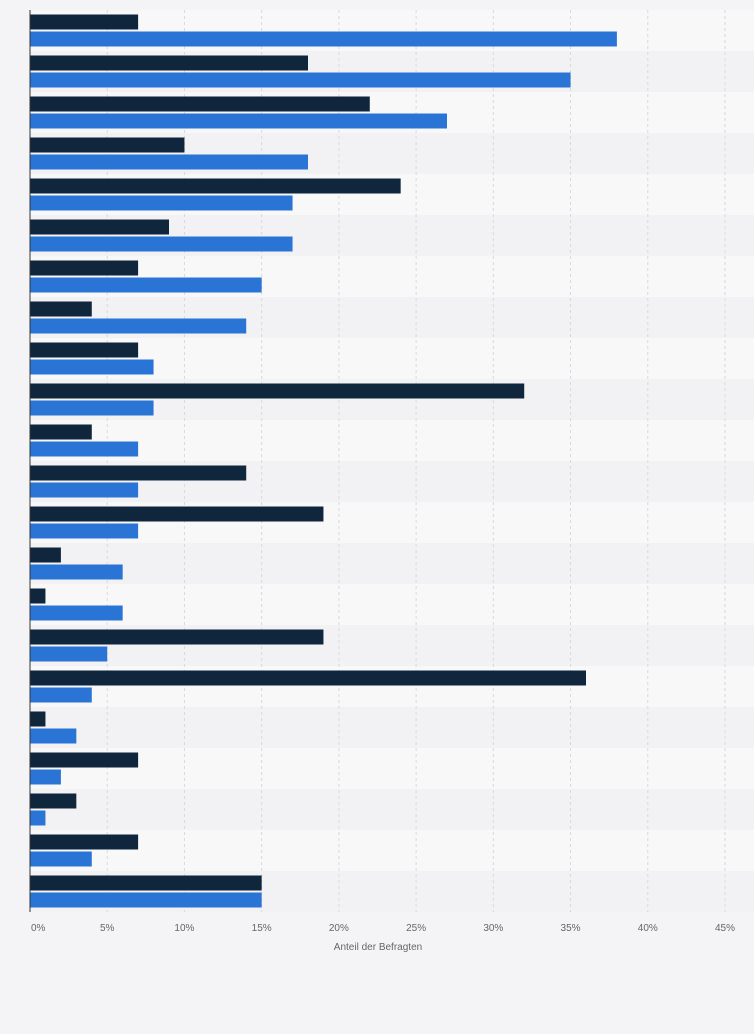  I want to click on x-tick-label: 20%, so click(339, 928).